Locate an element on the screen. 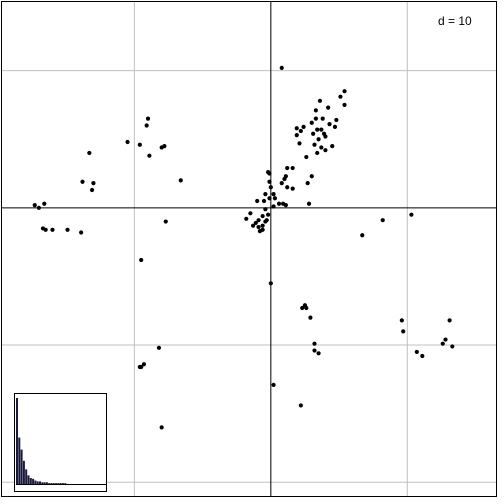 The image size is (504, 504). eigenvalue-inset is located at coordinates (60, 442).